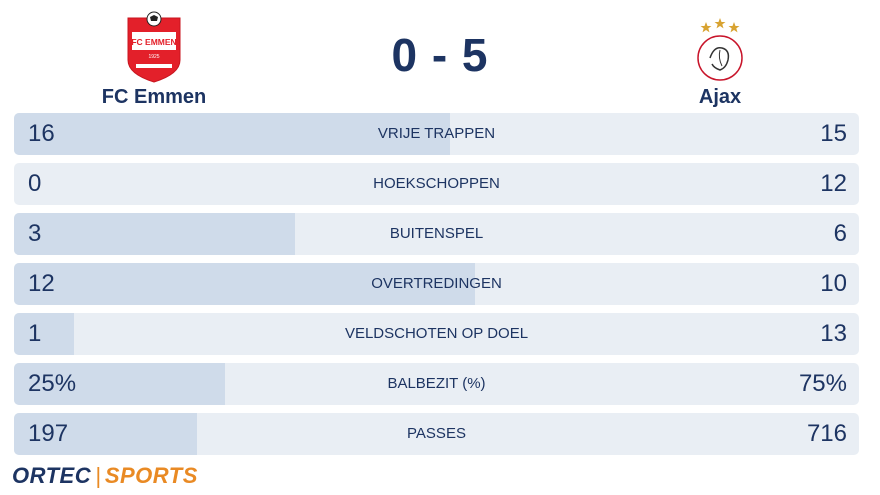 The height and width of the screenshot is (495, 880). Describe the element at coordinates (154, 97) in the screenshot. I see `home-team-name: FC Emmen` at that location.